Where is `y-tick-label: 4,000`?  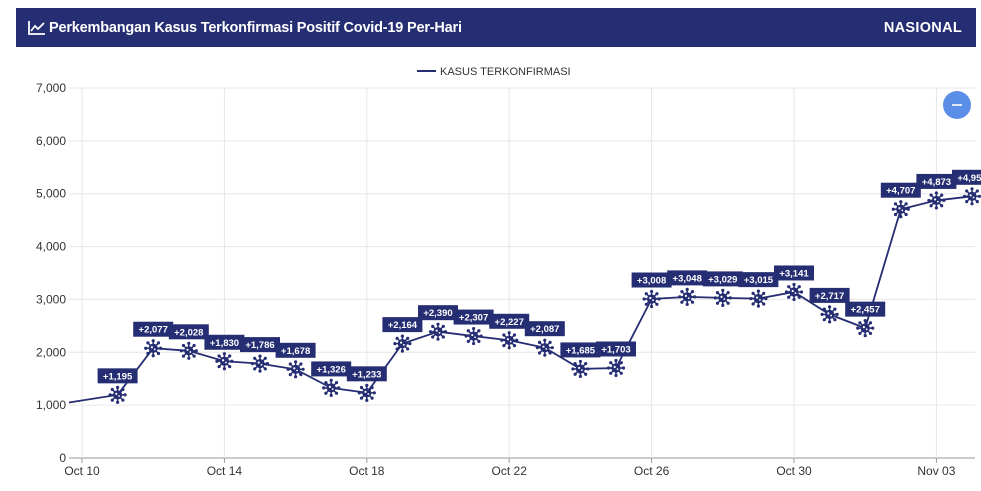
y-tick-label: 4,000 is located at coordinates (51, 247).